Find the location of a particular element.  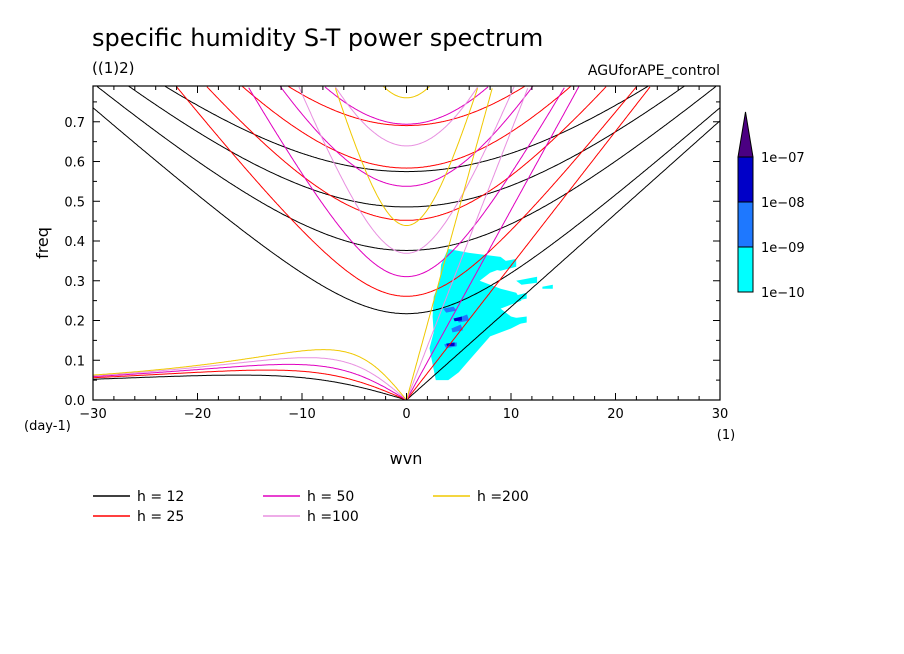

run-label: AGUforAPE_control is located at coordinates (654, 71).